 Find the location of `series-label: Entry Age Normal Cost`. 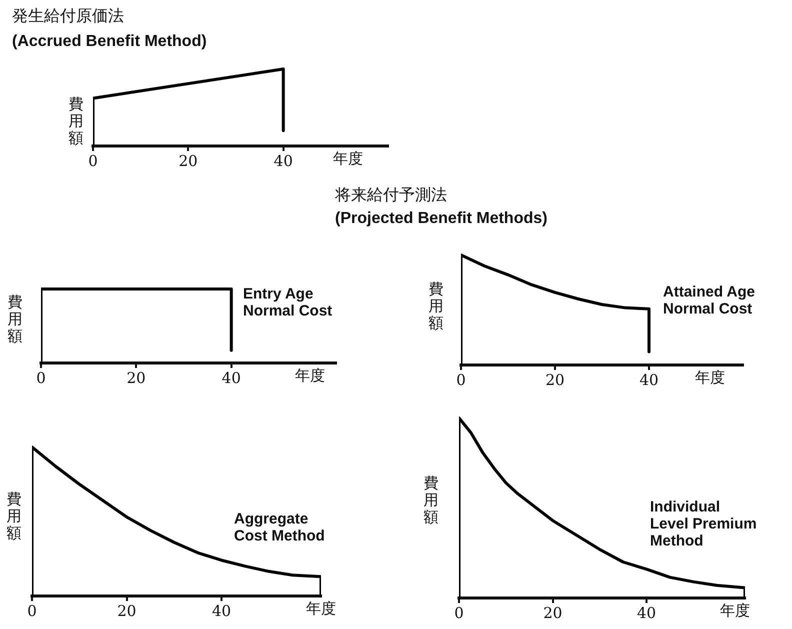

series-label: Entry Age Normal Cost is located at coordinates (287, 303).